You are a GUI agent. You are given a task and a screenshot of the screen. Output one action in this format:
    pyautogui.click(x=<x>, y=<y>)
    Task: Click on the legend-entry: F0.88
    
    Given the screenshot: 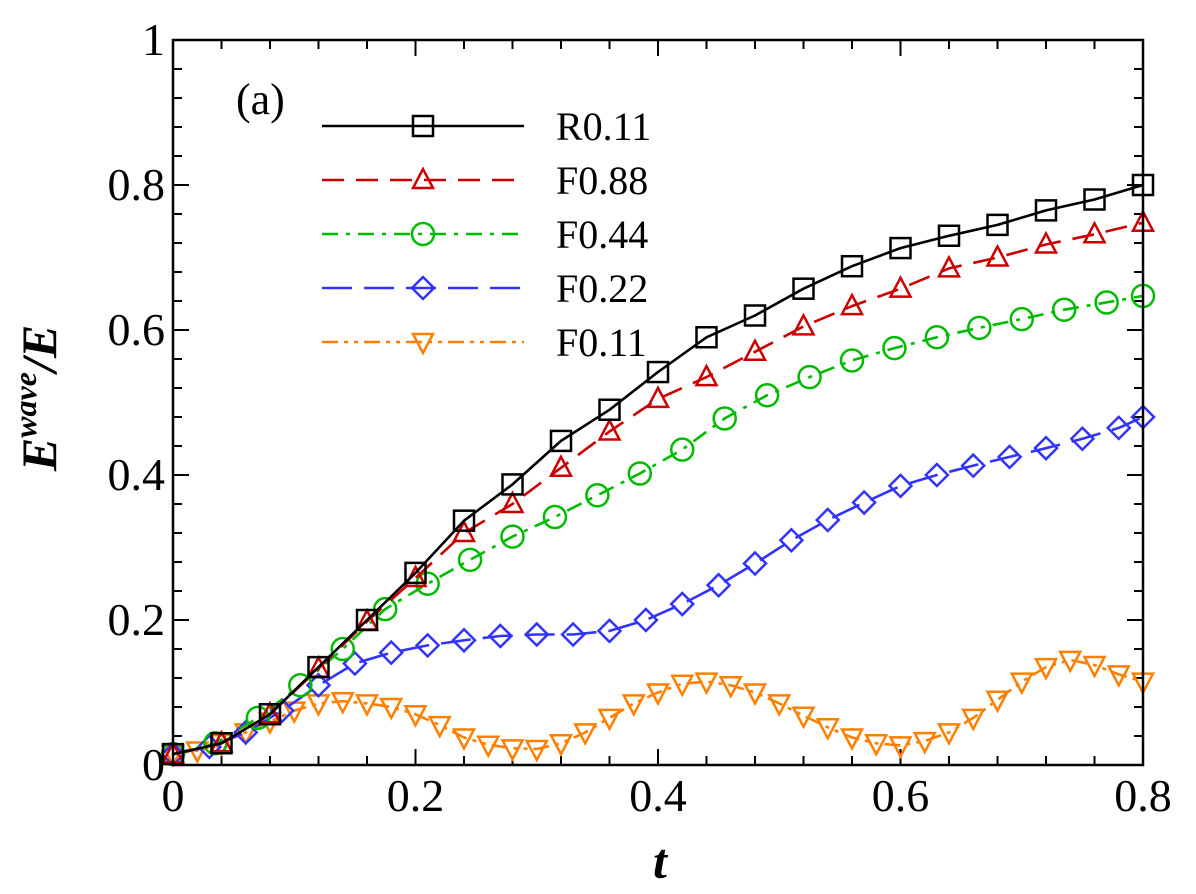 What is the action you would take?
    pyautogui.click(x=485, y=180)
    